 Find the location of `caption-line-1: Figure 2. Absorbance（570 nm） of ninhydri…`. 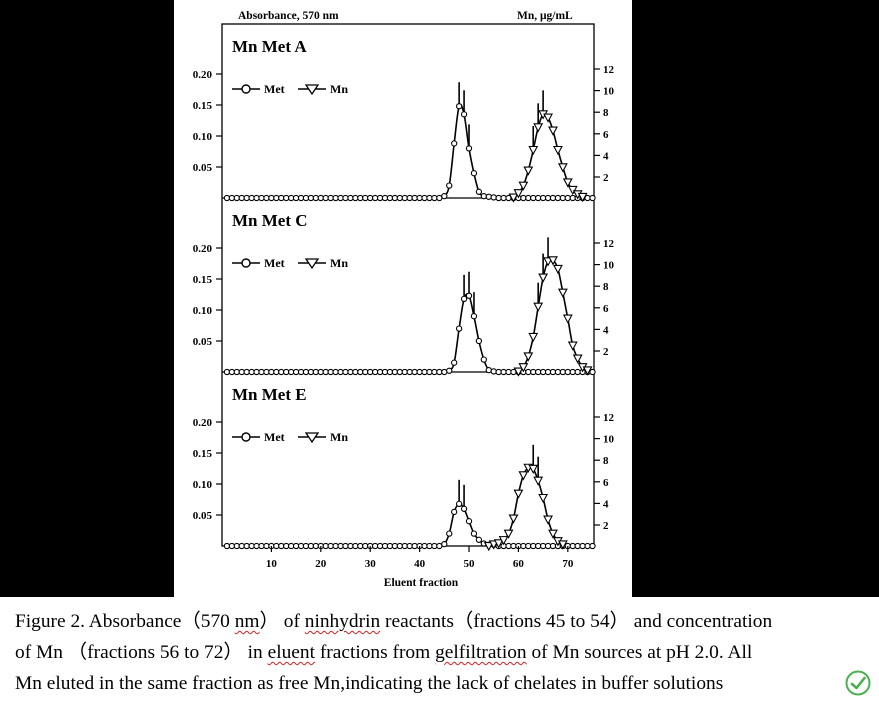

caption-line-1: Figure 2. Absorbance（570 nm） of ninhydri… is located at coordinates (444, 621).